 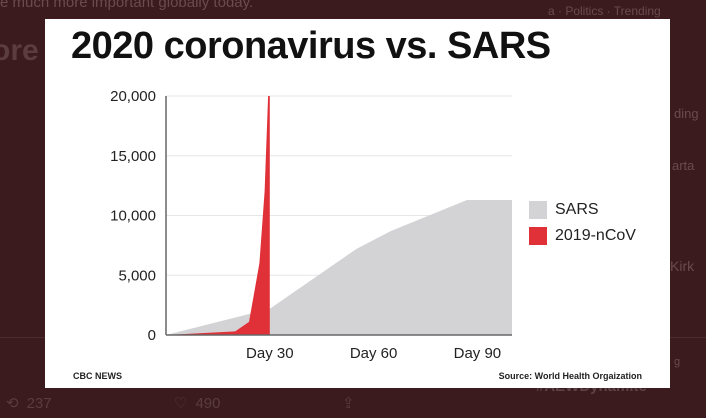 What do you see at coordinates (682, 266) in the screenshot?
I see `trending-item: Kirk` at bounding box center [682, 266].